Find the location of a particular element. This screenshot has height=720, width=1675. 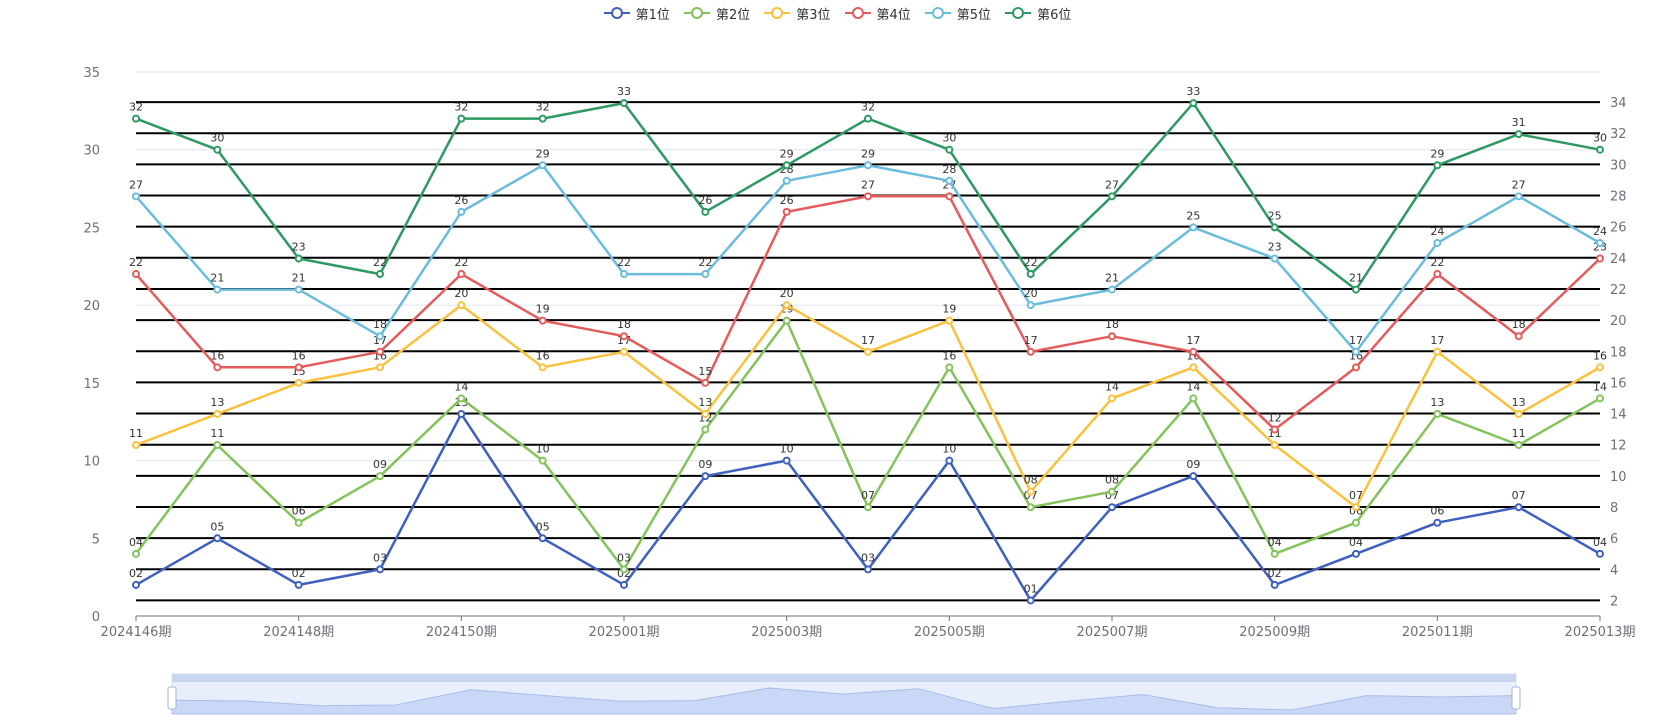

datazoom-move-handle is located at coordinates (844, 678).